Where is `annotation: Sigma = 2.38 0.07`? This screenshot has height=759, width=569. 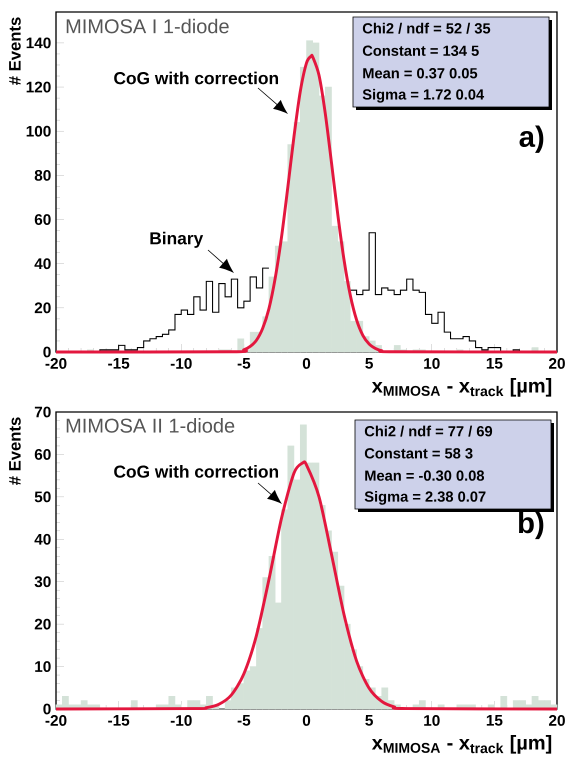
annotation: Sigma = 2.38 0.07 is located at coordinates (425, 498).